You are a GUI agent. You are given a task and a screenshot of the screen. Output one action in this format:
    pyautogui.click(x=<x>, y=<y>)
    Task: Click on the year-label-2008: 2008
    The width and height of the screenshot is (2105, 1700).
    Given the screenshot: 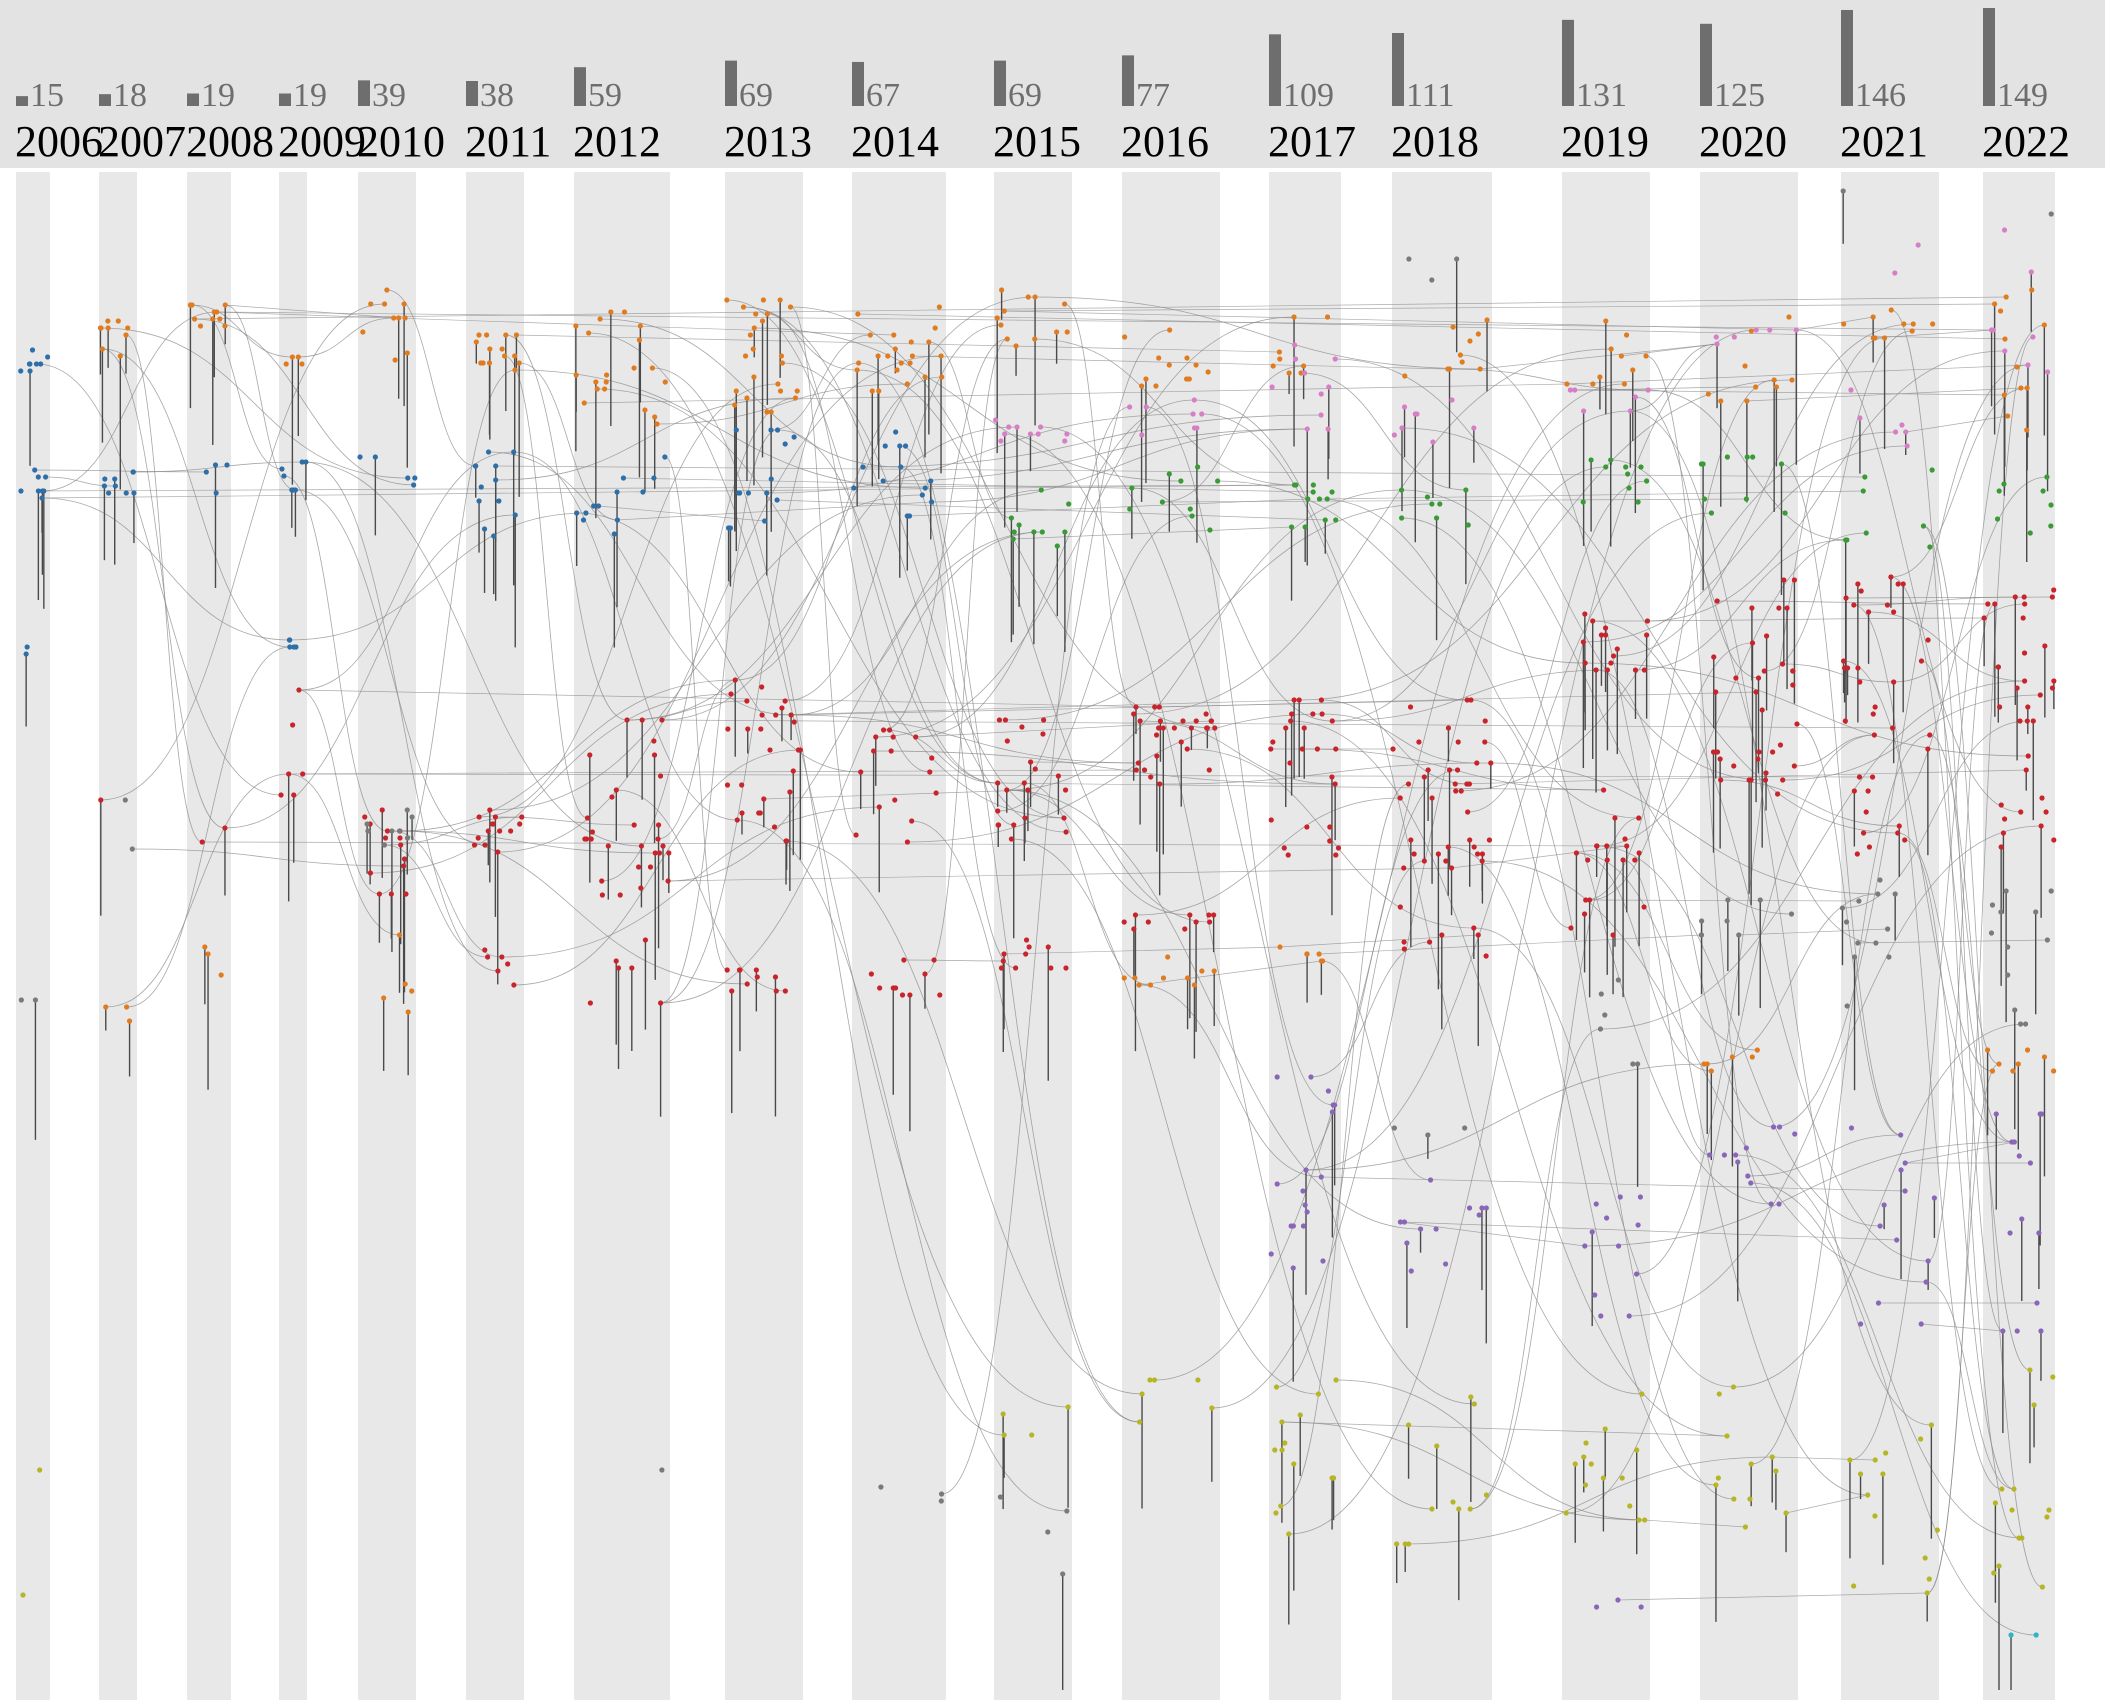 What is the action you would take?
    pyautogui.click(x=230, y=141)
    